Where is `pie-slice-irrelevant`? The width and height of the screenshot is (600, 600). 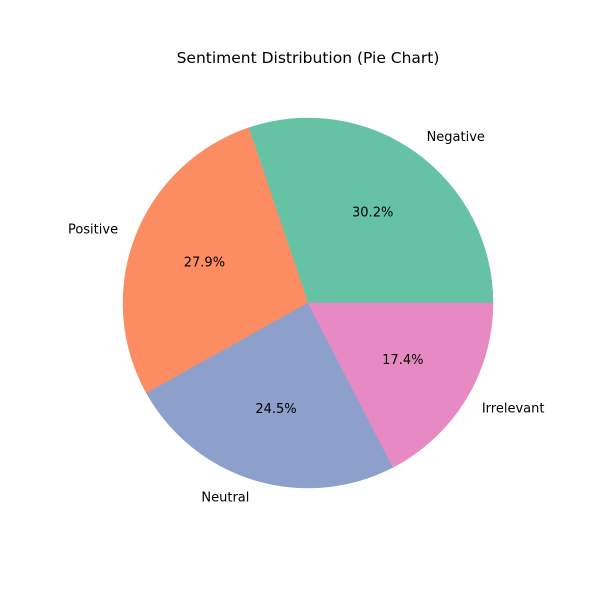 pie-slice-irrelevant is located at coordinates (400, 385).